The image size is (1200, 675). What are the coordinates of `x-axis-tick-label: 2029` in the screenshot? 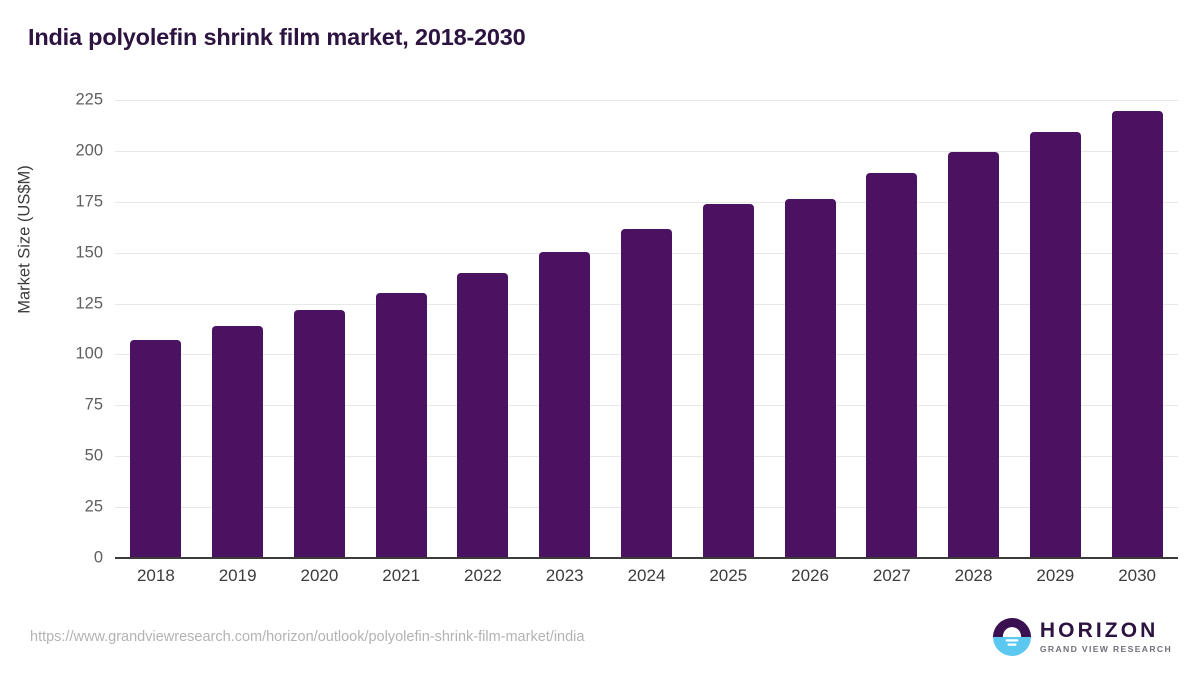 It's located at (1055, 575).